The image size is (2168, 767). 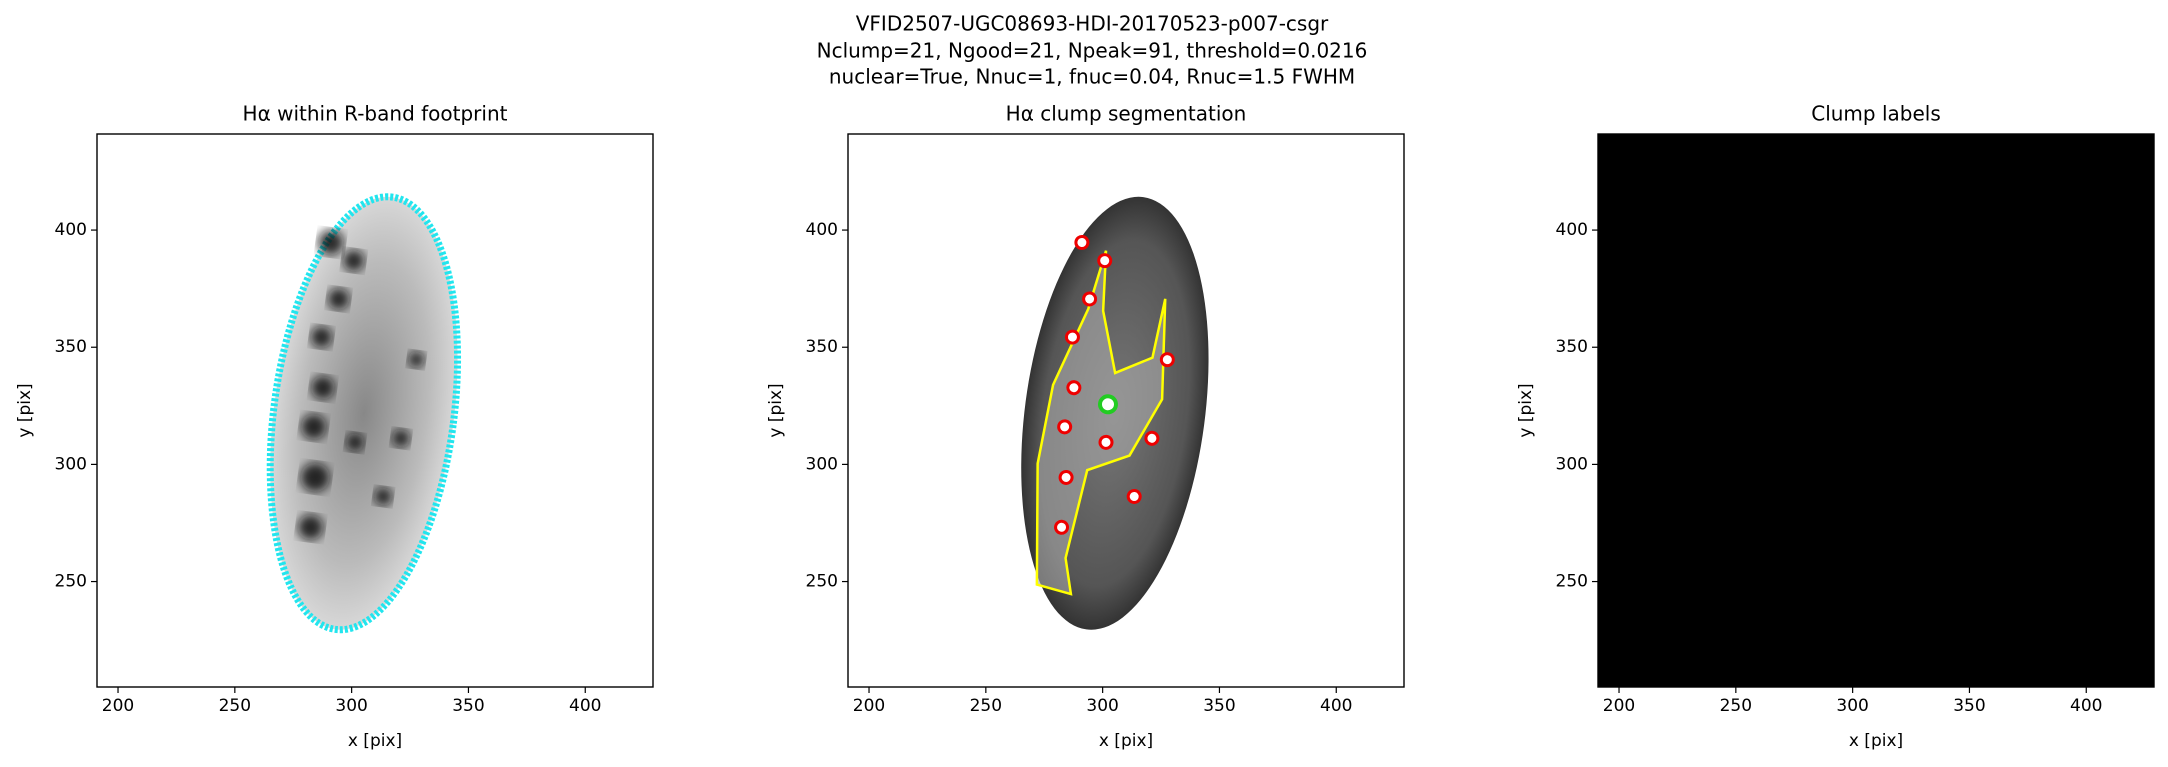 I want to click on panel-title: Hα clump segmentation, so click(x=1126, y=114).